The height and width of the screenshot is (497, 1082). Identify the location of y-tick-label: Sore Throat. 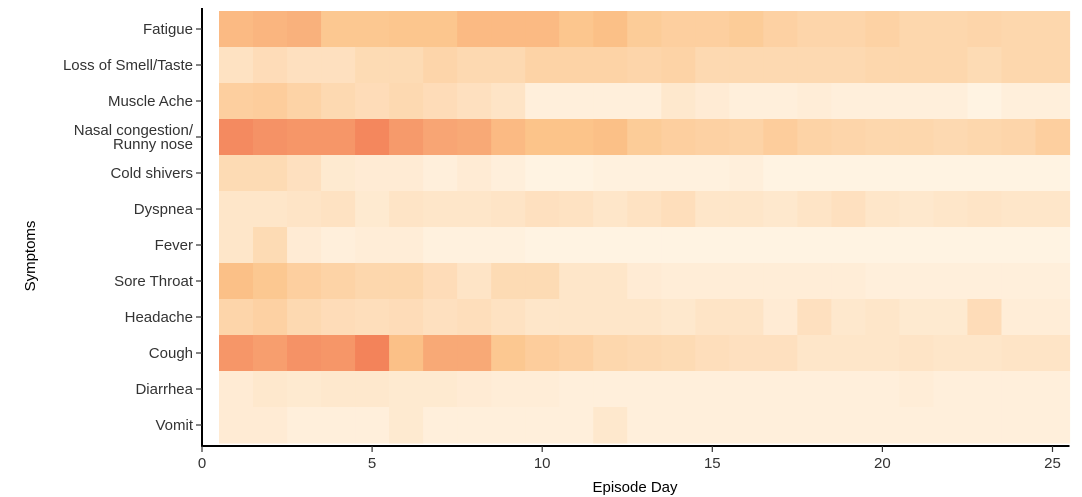
(154, 281).